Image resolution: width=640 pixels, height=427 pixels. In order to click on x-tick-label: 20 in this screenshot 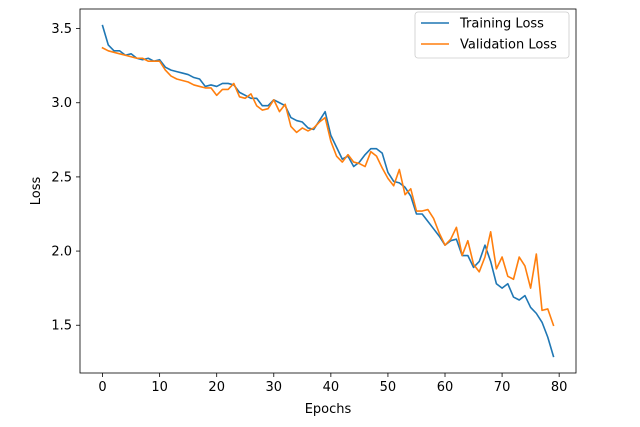, I will do `click(216, 387)`.